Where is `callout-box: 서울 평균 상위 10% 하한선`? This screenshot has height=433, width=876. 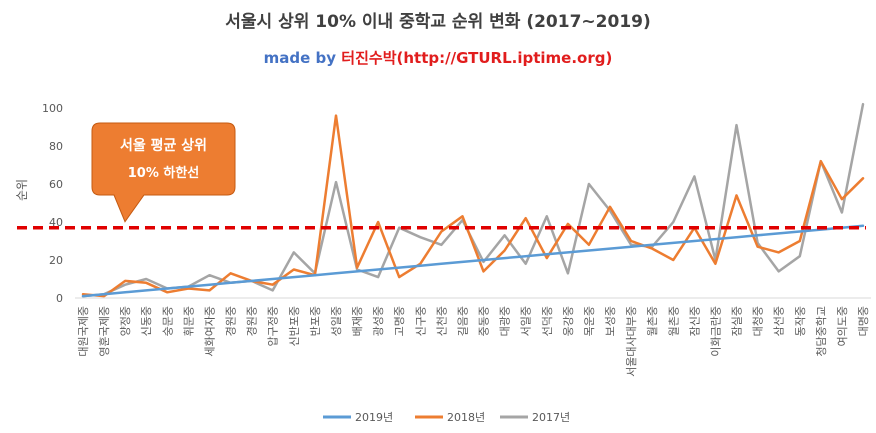
callout-box: 서울 평균 상위 10% 하한선 is located at coordinates (163, 172).